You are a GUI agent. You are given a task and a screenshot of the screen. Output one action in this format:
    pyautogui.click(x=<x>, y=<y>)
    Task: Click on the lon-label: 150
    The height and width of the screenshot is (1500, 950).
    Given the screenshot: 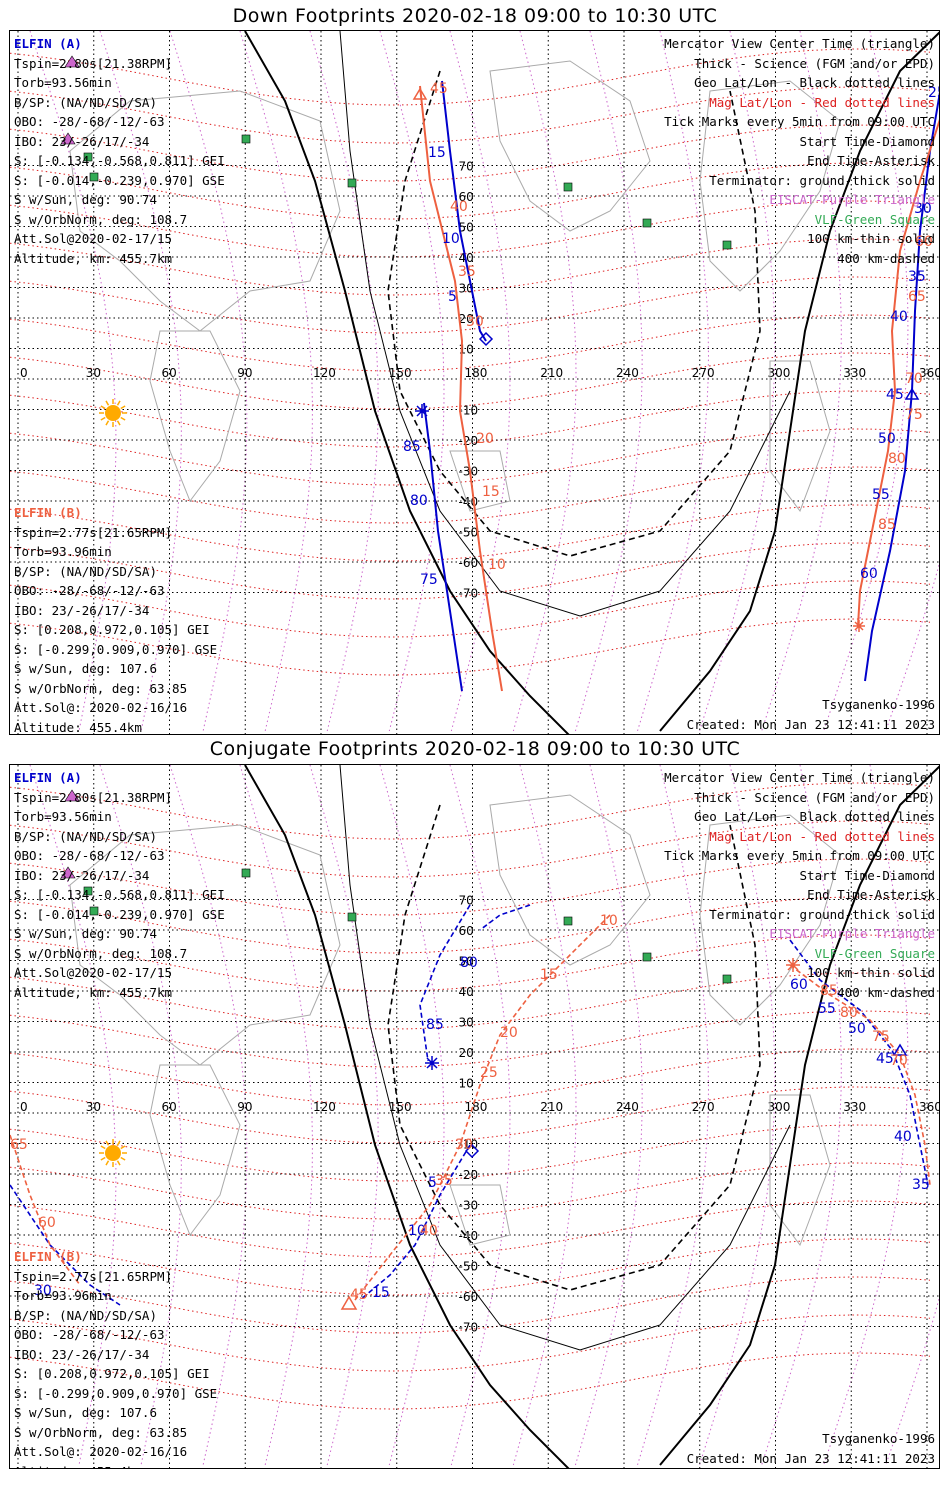 What is the action you would take?
    pyautogui.click(x=400, y=1107)
    